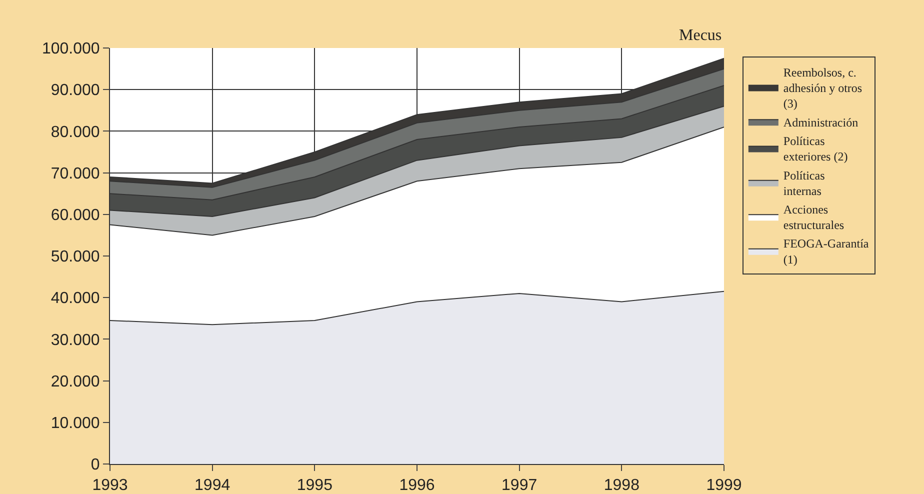 The height and width of the screenshot is (494, 924). What do you see at coordinates (813, 217) in the screenshot?
I see `legend-label: Acciones estructurales` at bounding box center [813, 217].